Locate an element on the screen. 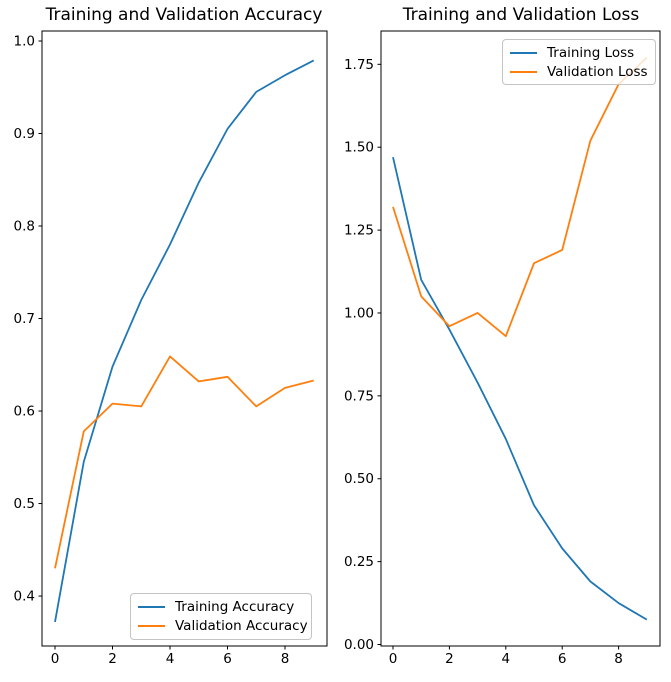 This screenshot has height=682, width=671. y-tick-label: 1.75 is located at coordinates (359, 65).